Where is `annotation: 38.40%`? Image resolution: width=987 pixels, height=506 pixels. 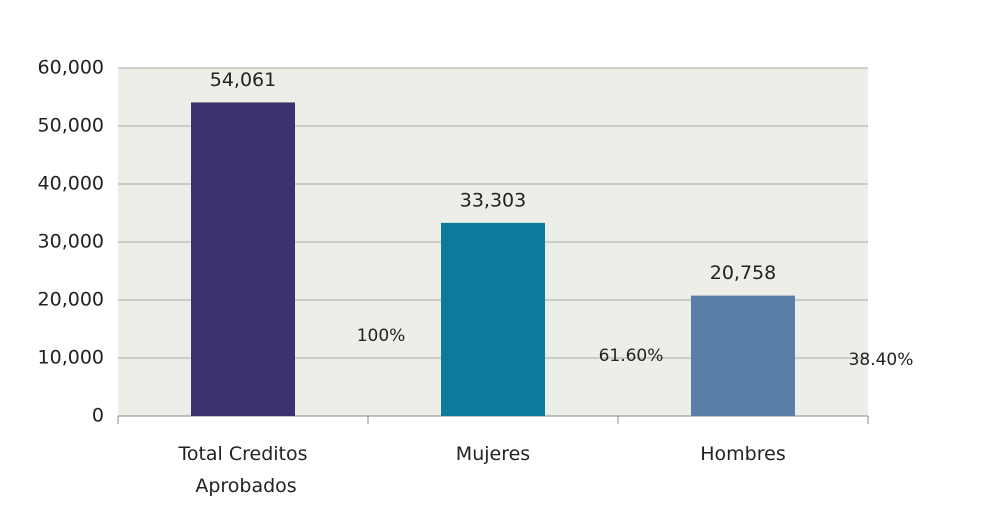 annotation: 38.40% is located at coordinates (881, 360).